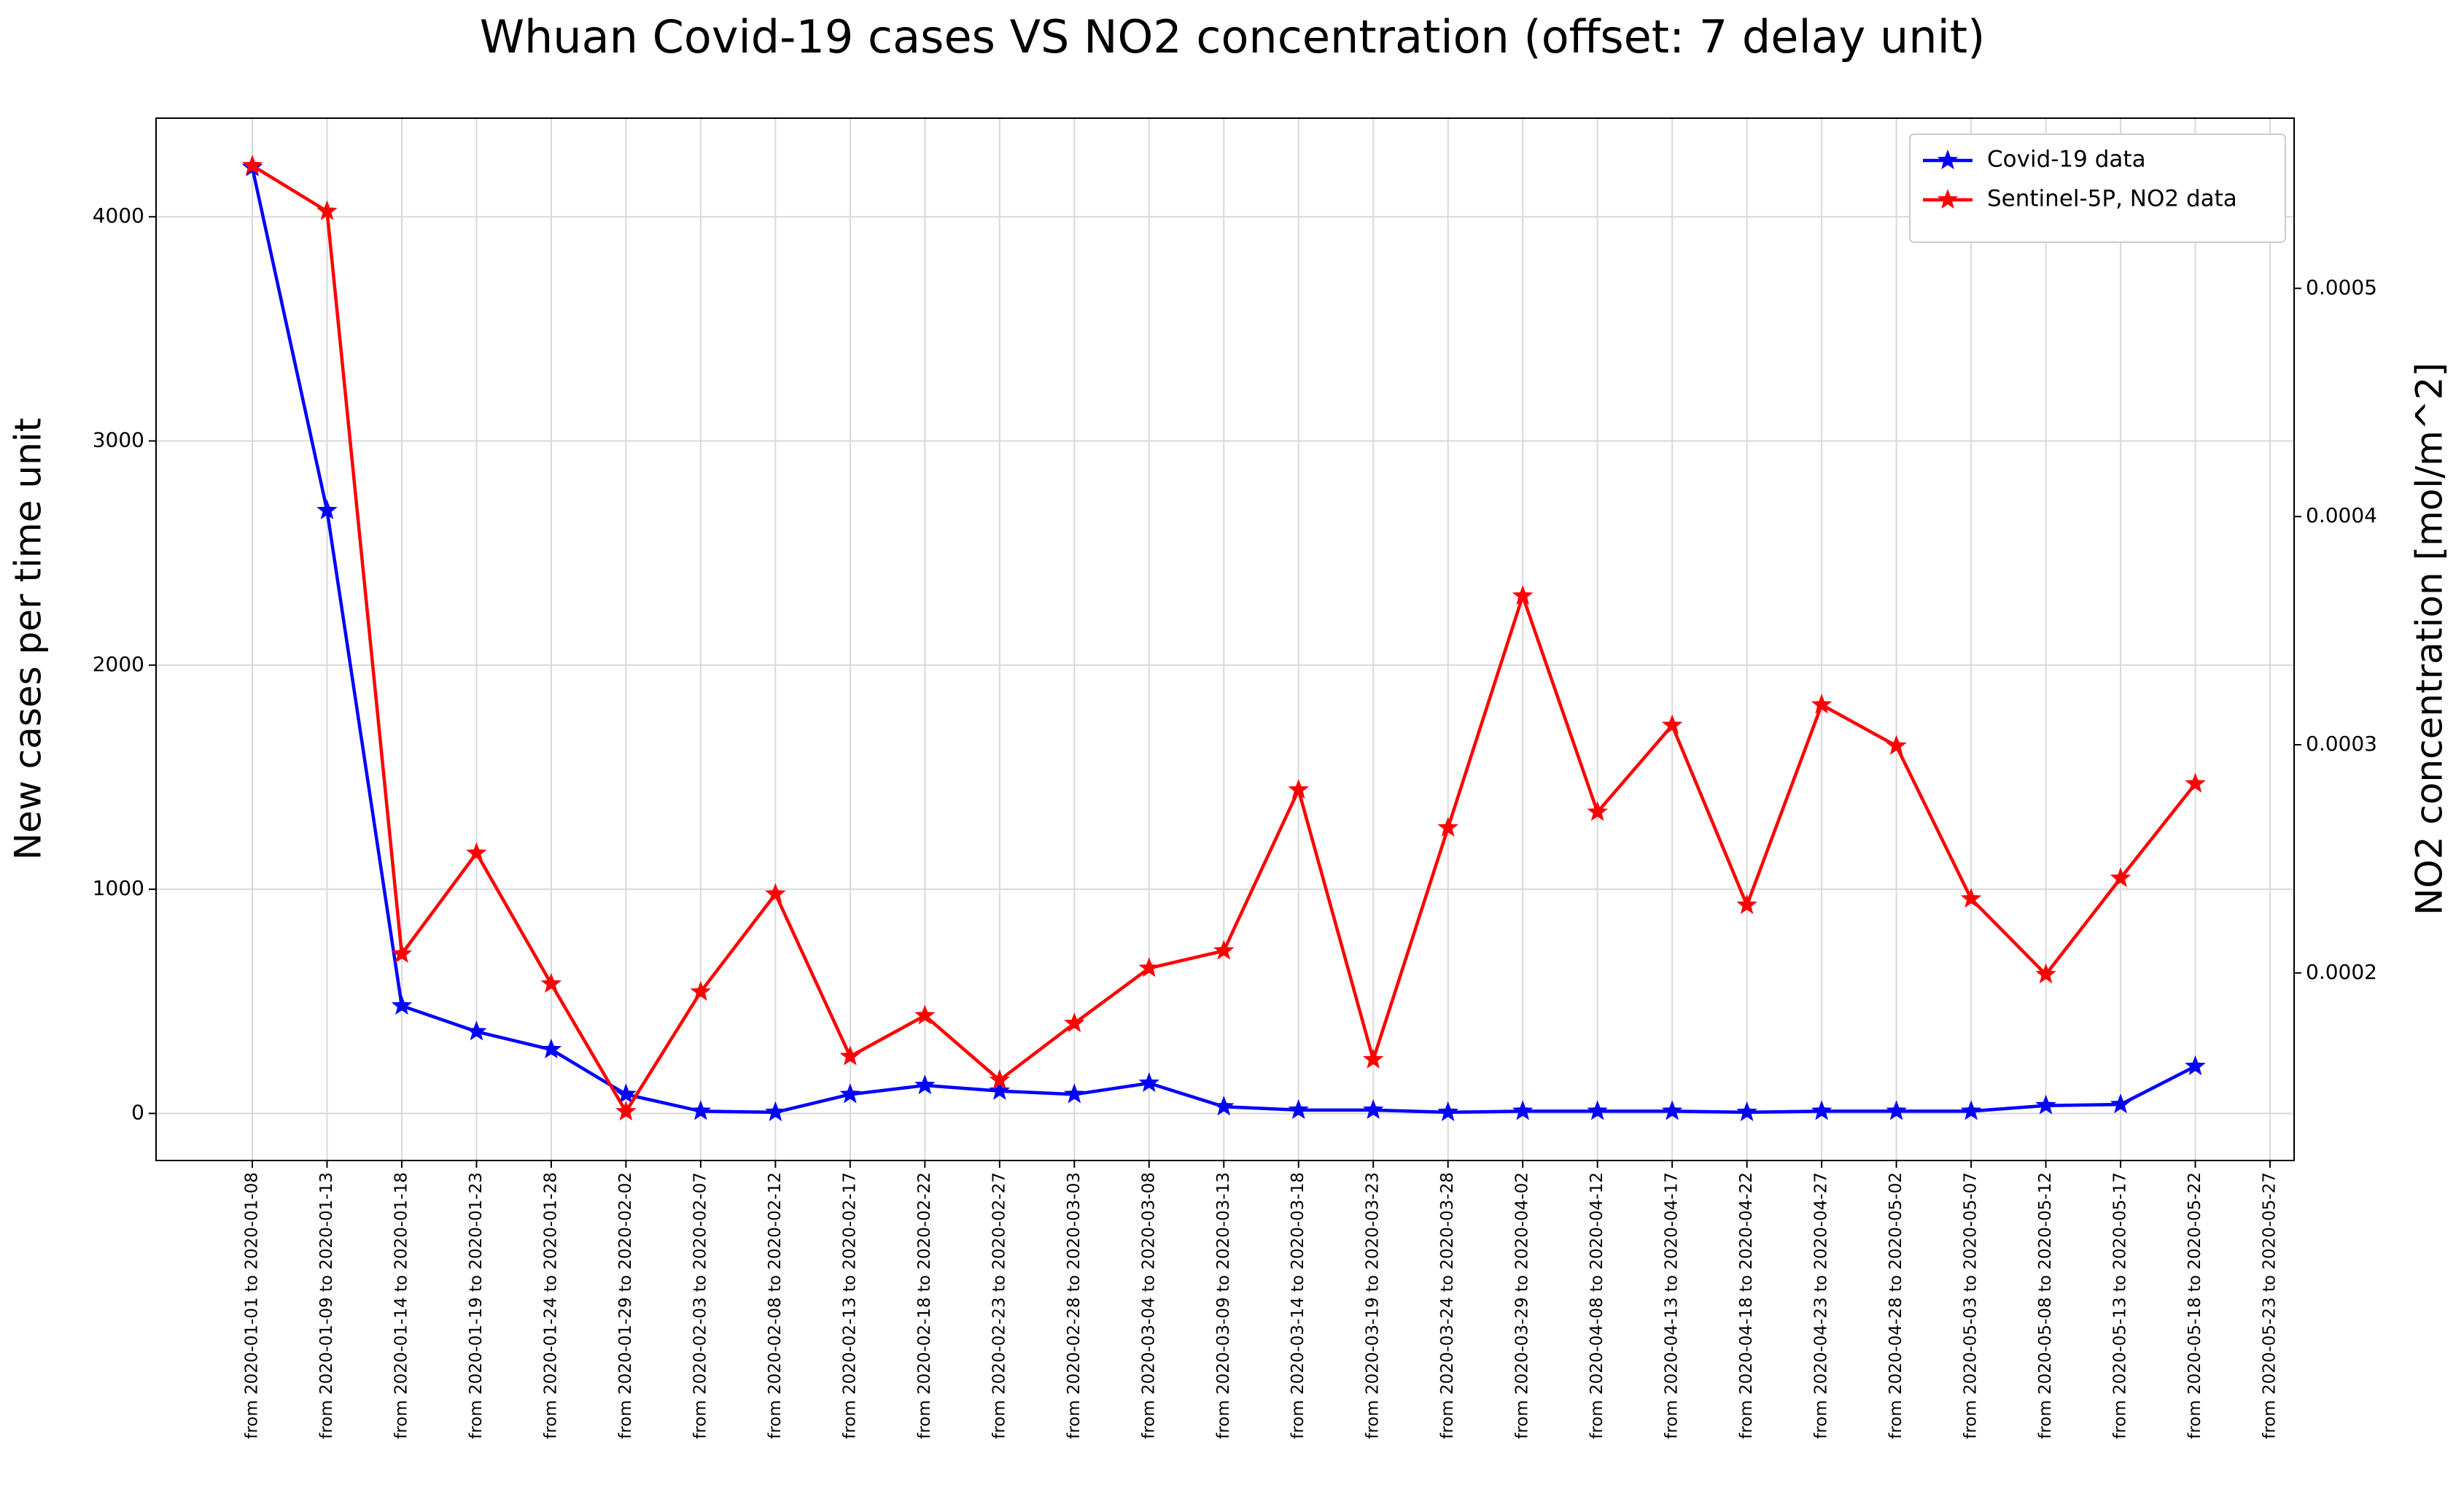 The image size is (2464, 1488). What do you see at coordinates (1971, 1305) in the screenshot?
I see `x-tick-label: from 2020-05-03 to 2020-05-07` at bounding box center [1971, 1305].